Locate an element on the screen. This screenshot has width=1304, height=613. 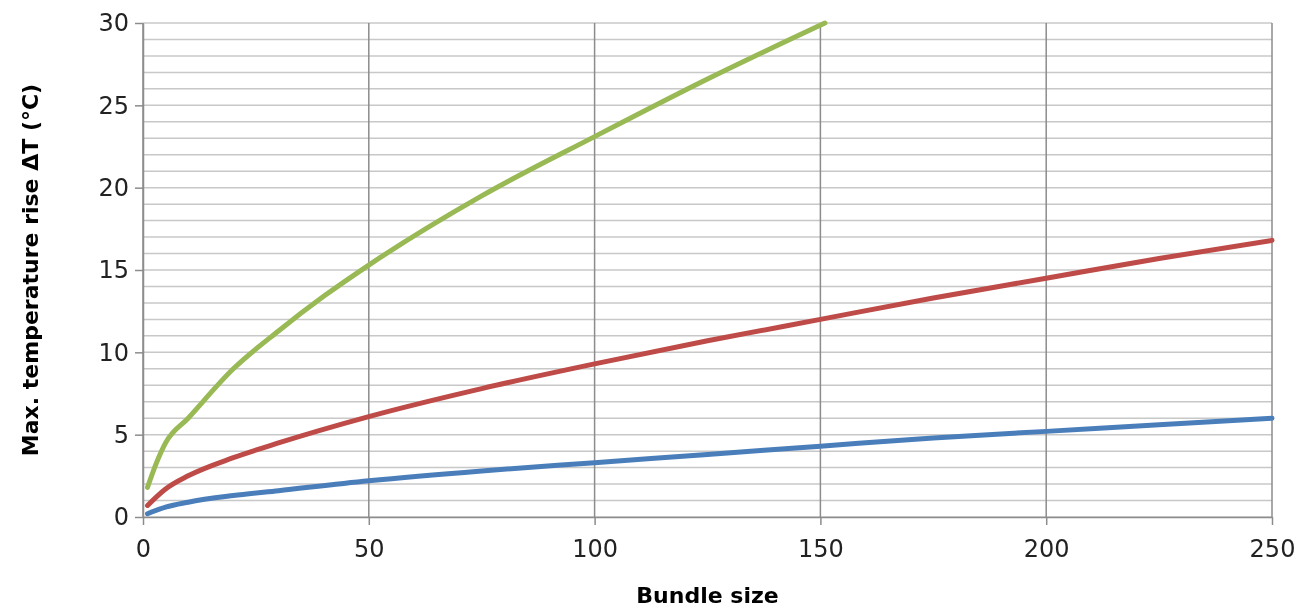
y-tick-label: 15 is located at coordinates (113, 270).